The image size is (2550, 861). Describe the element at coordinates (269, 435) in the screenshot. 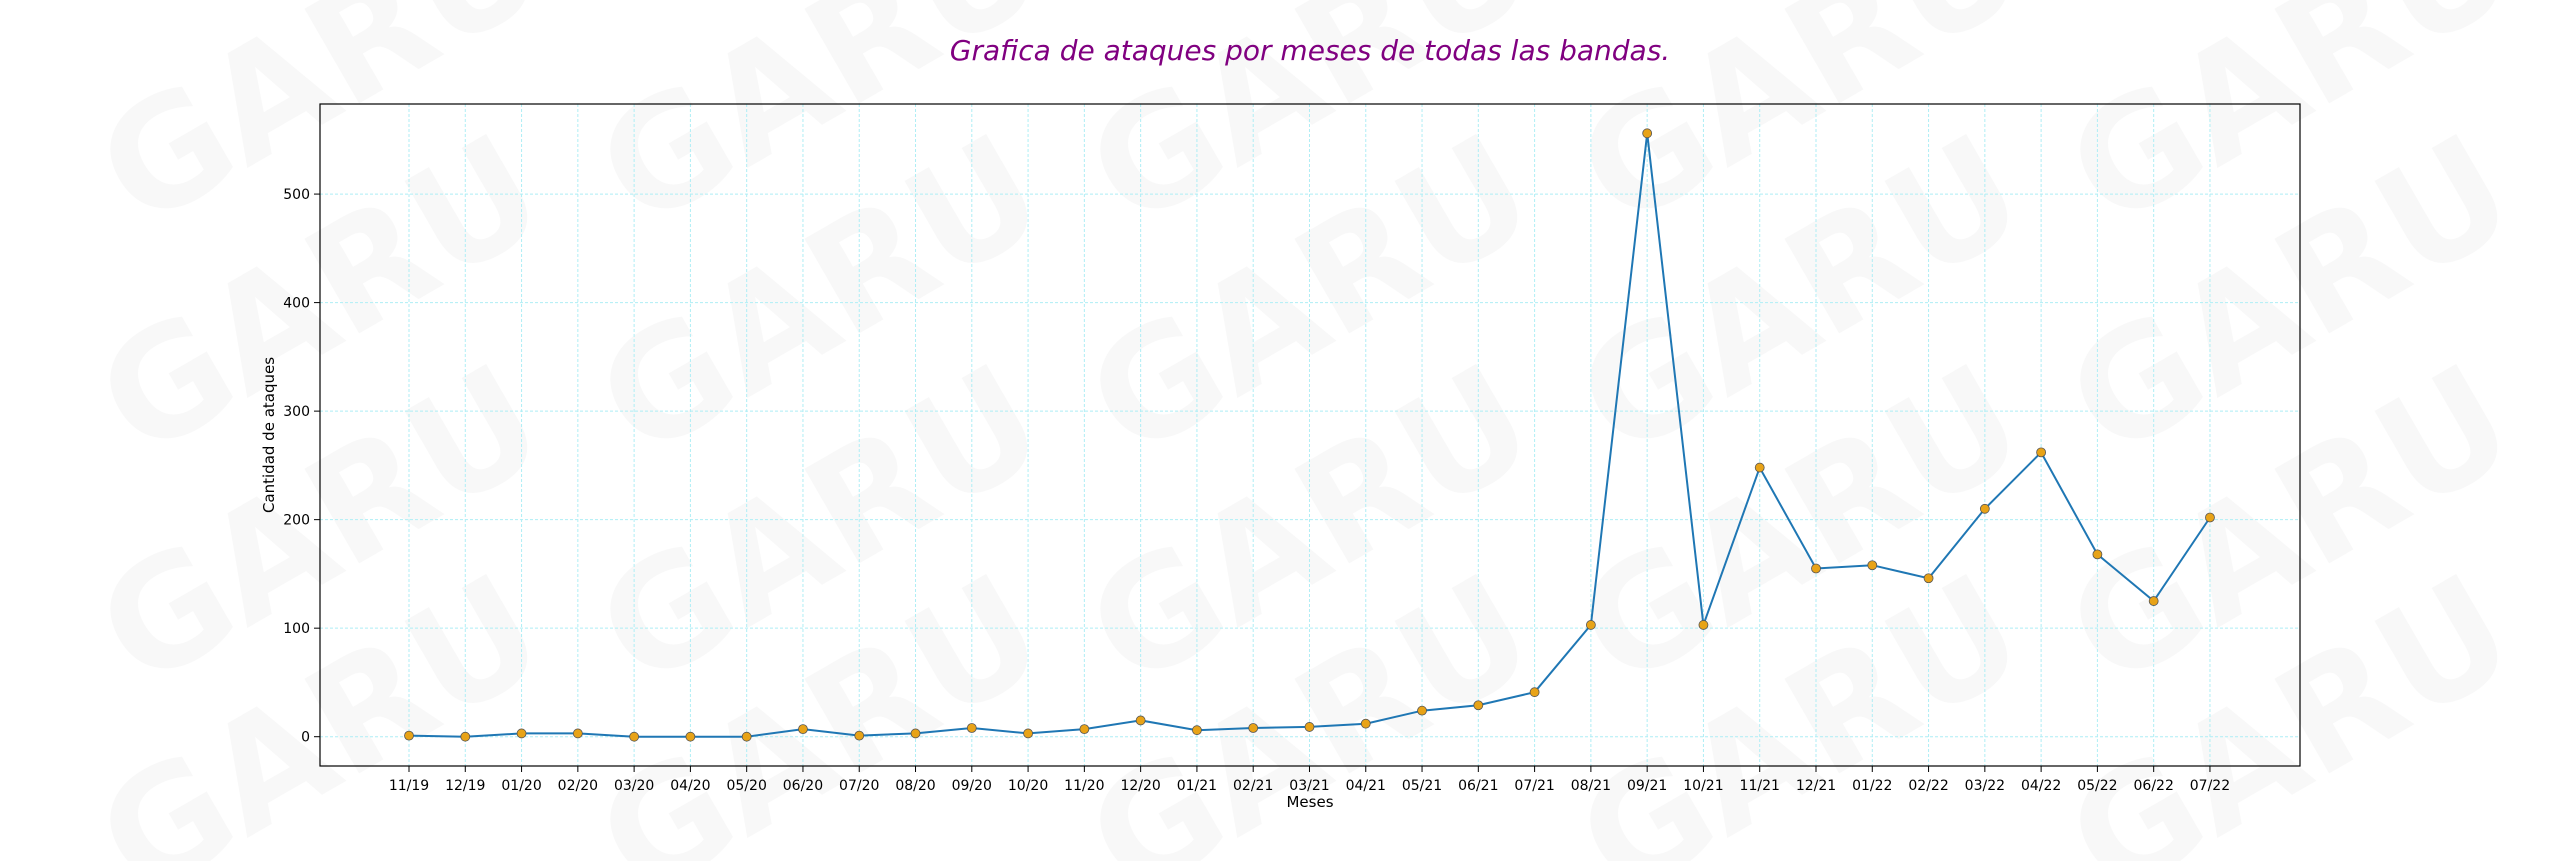

I see `y-axis-label: Cantidad de ataques` at that location.